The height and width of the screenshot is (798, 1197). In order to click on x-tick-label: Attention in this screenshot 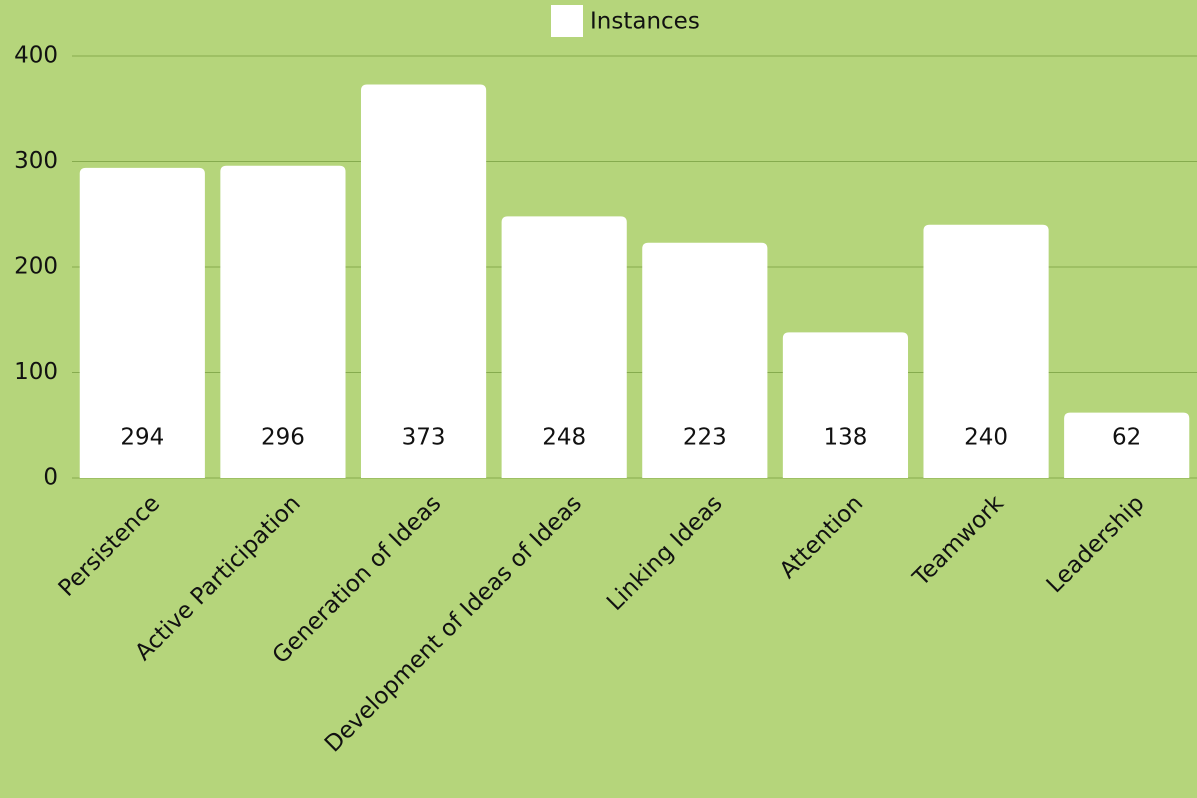, I will do `click(821, 536)`.